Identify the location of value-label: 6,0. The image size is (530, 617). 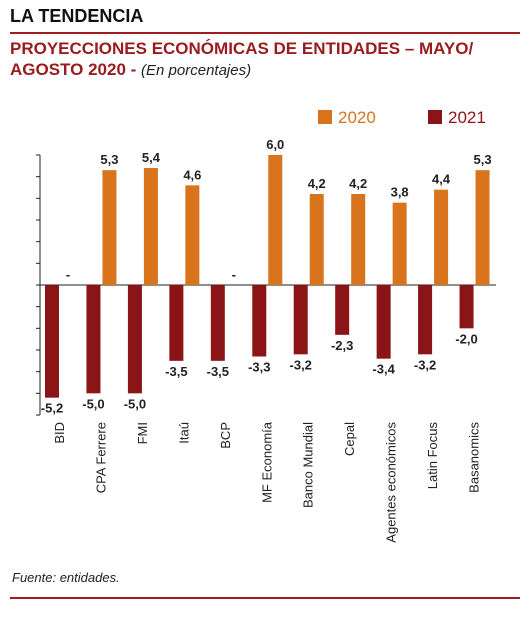
(275, 144).